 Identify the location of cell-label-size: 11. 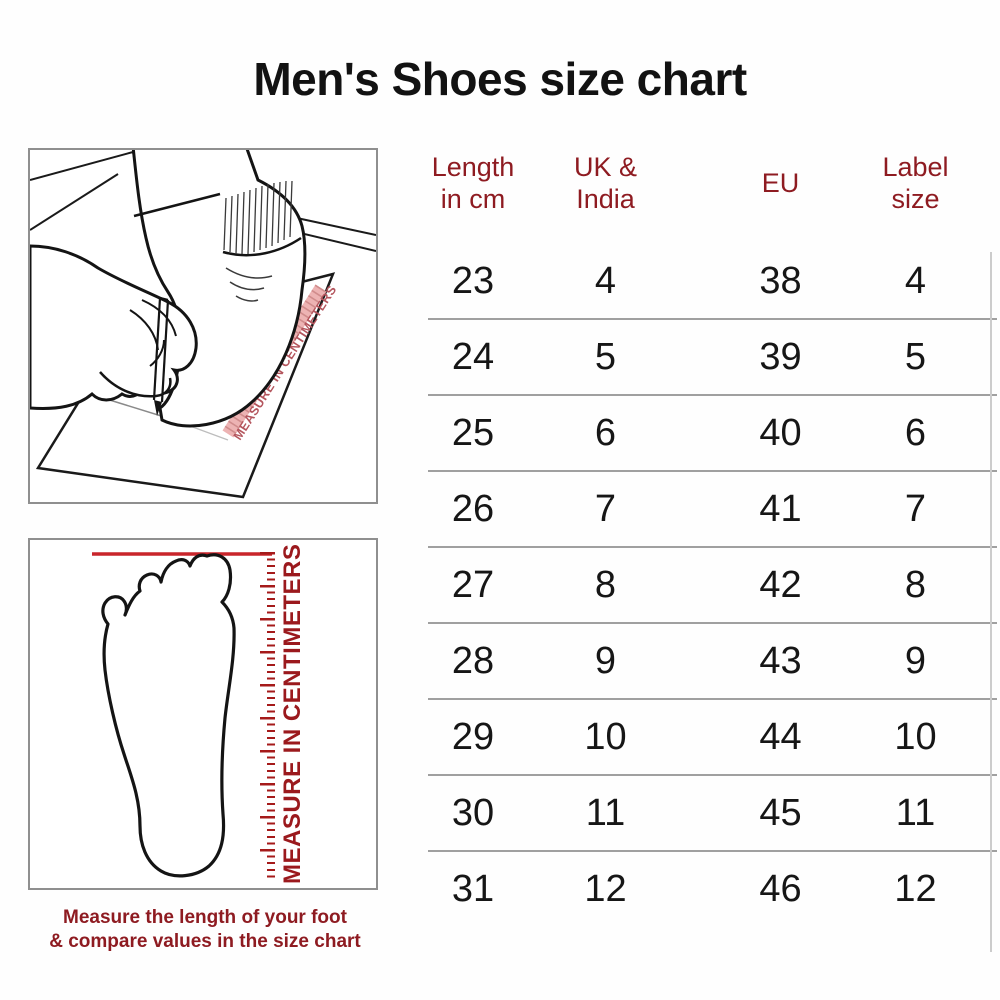
(915, 812).